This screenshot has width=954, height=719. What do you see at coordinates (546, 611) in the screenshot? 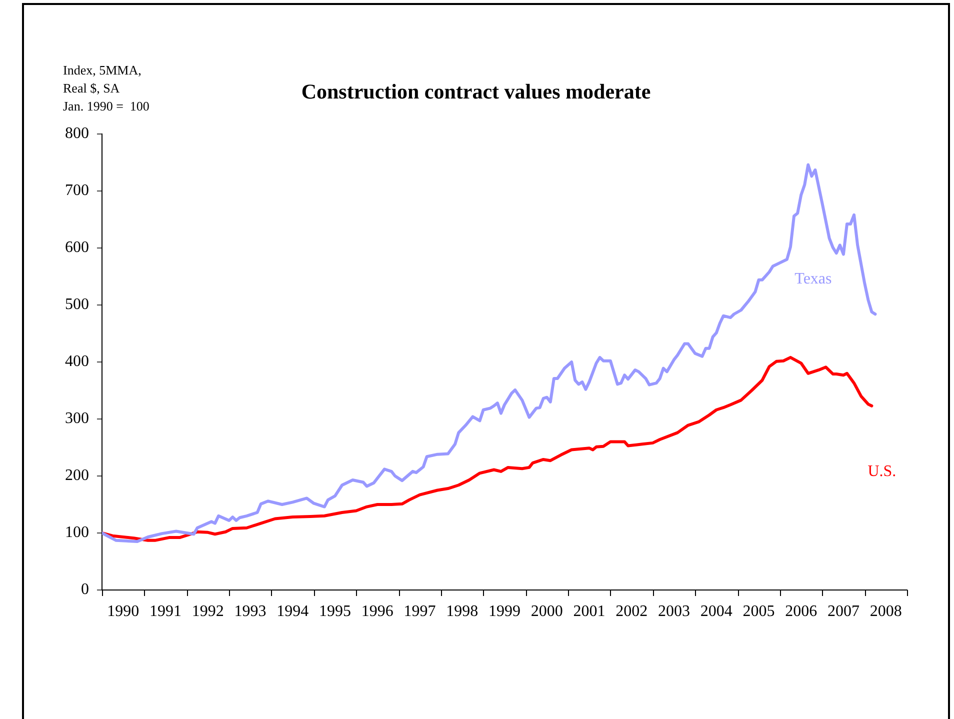
I see `x-tick-label: 2000` at bounding box center [546, 611].